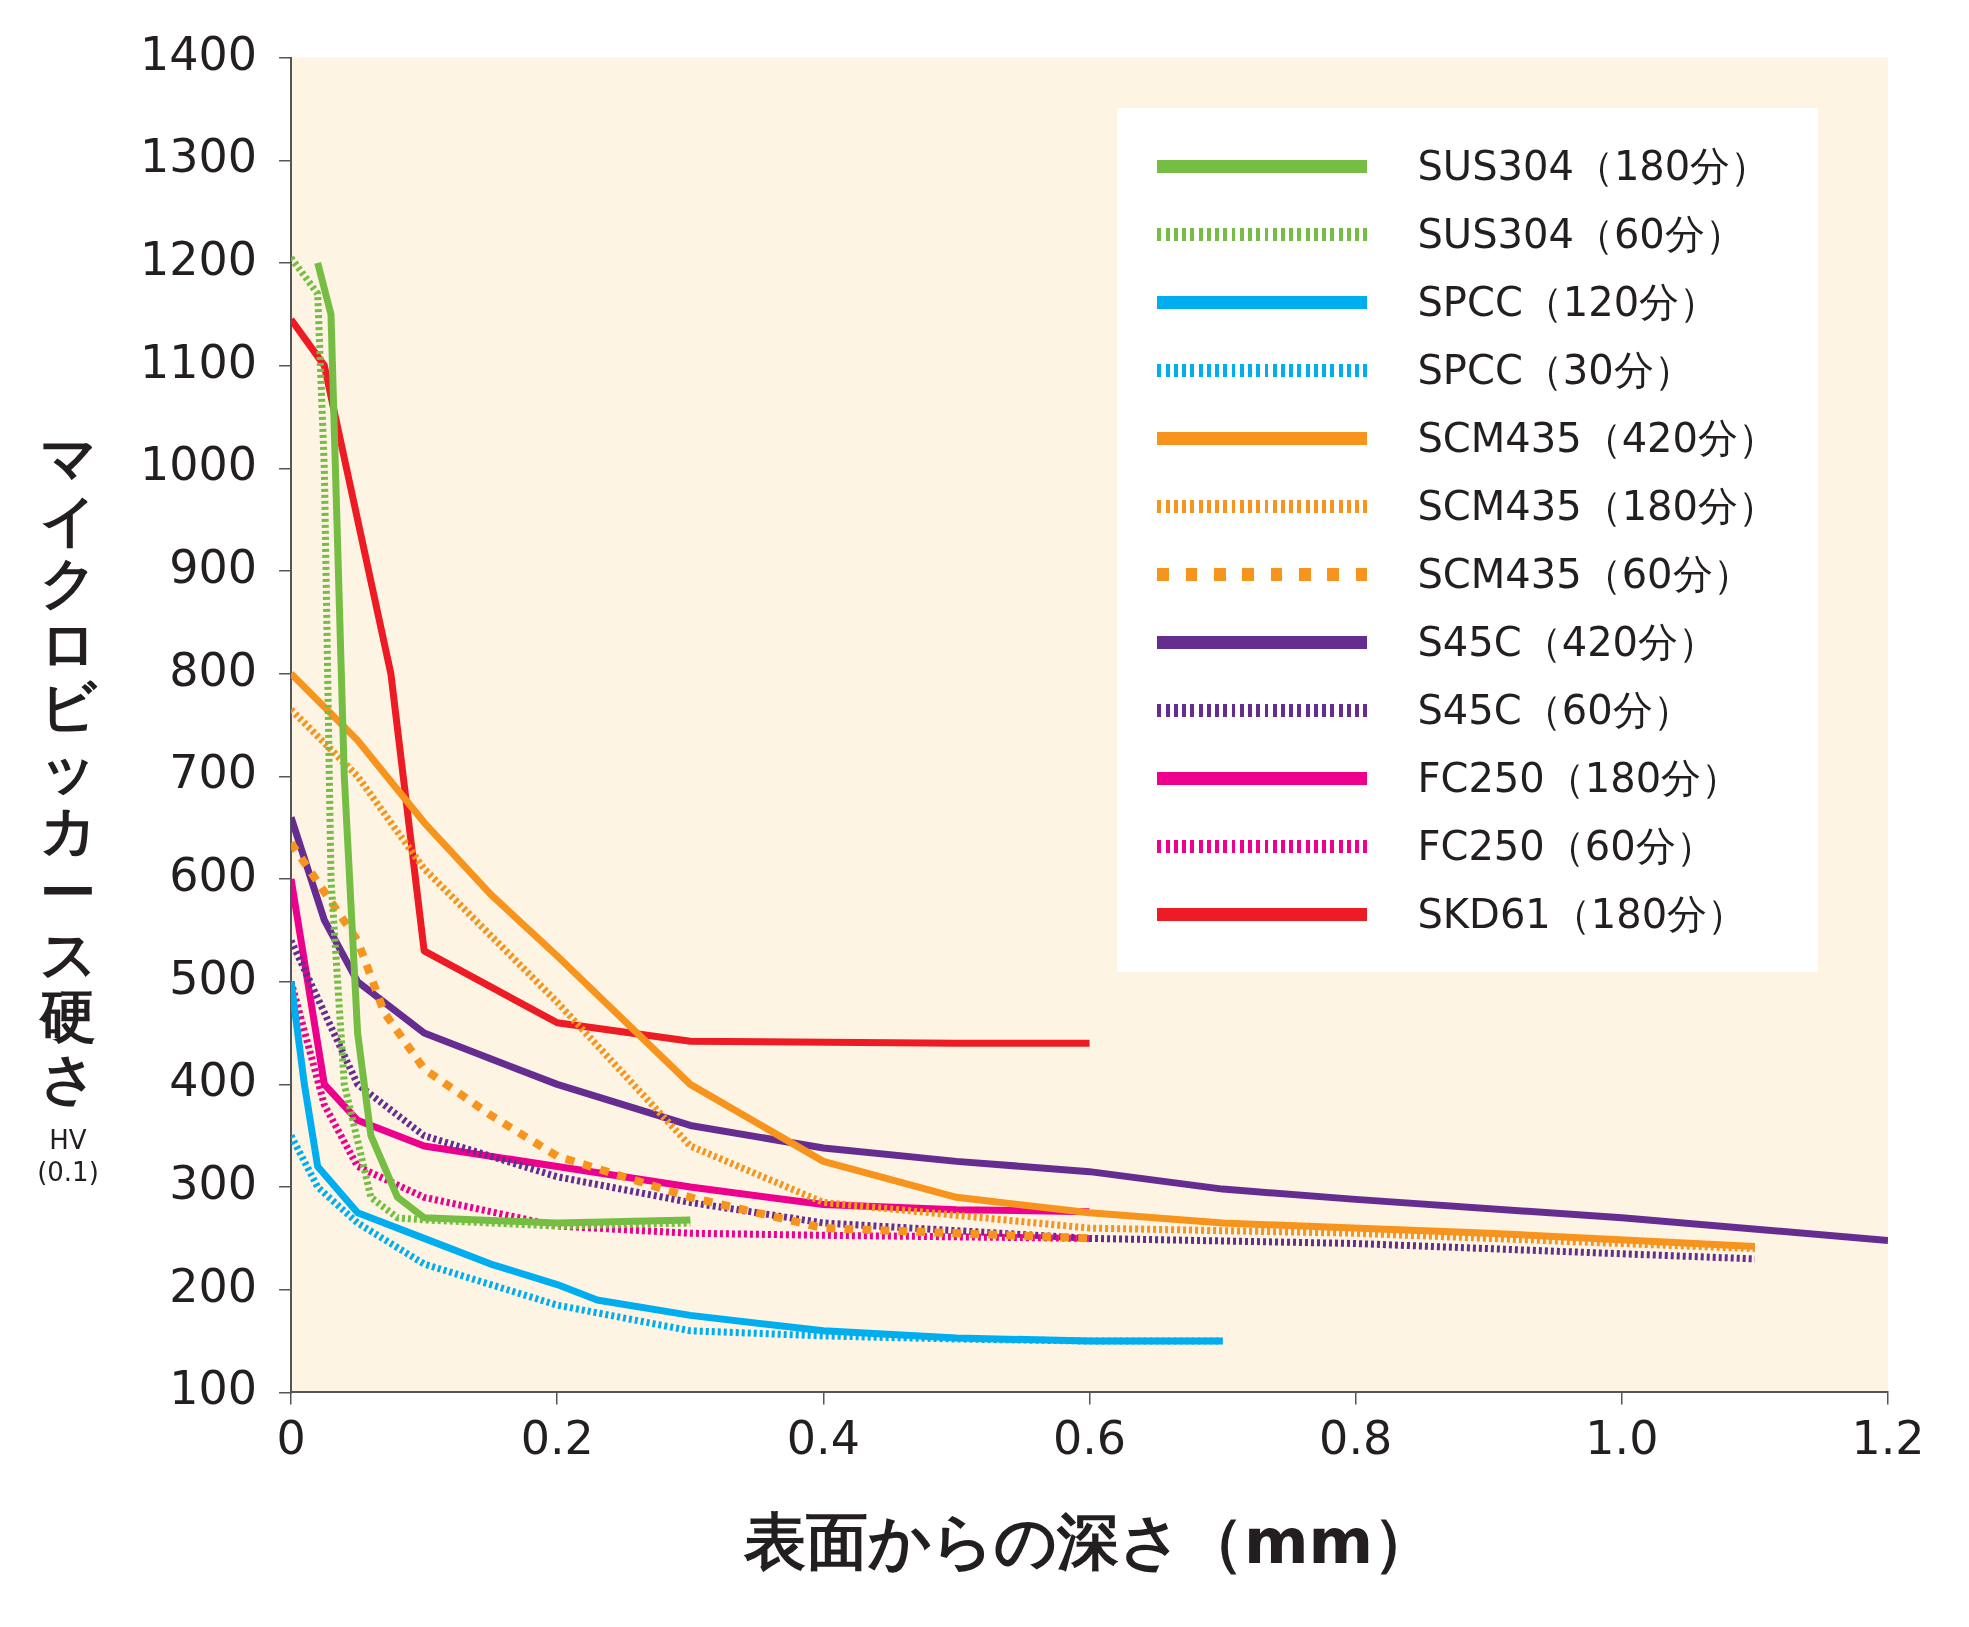 The width and height of the screenshot is (1969, 1627). I want to click on y-tick-label: 200, so click(213, 1285).